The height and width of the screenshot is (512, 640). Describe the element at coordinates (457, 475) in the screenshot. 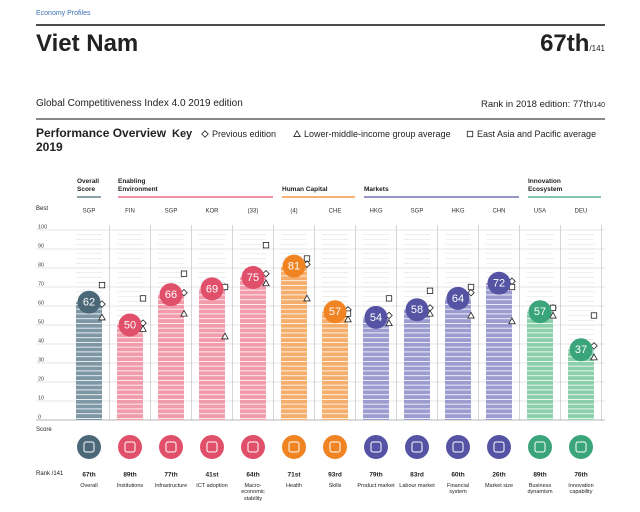

I see `rank-label: 60th` at that location.